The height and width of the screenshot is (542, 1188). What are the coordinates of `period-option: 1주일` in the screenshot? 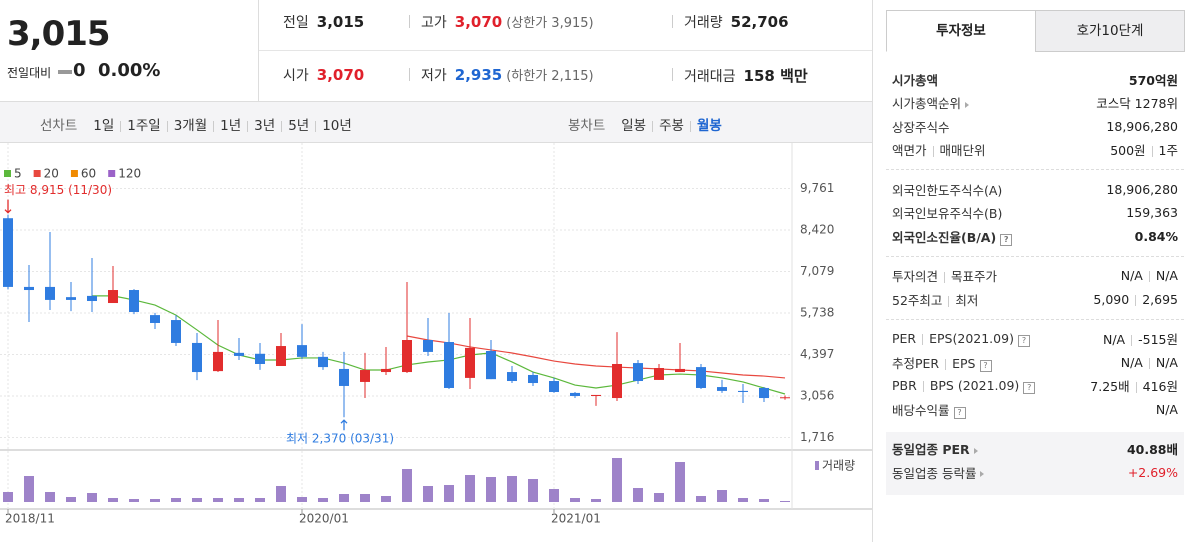 It's located at (144, 126).